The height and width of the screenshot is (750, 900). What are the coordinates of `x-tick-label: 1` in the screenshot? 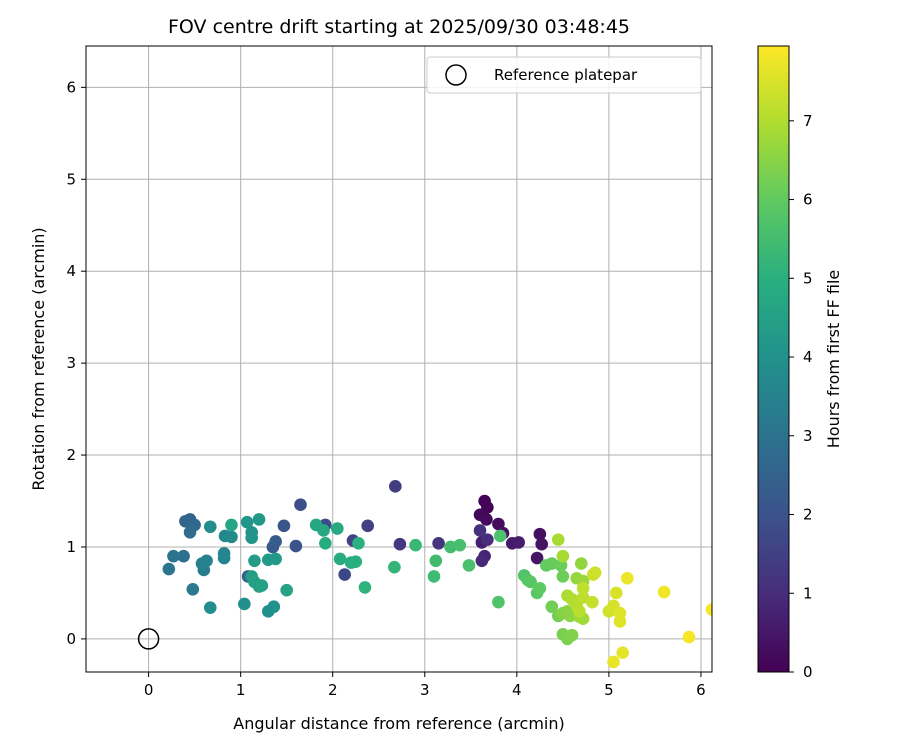 It's located at (241, 690).